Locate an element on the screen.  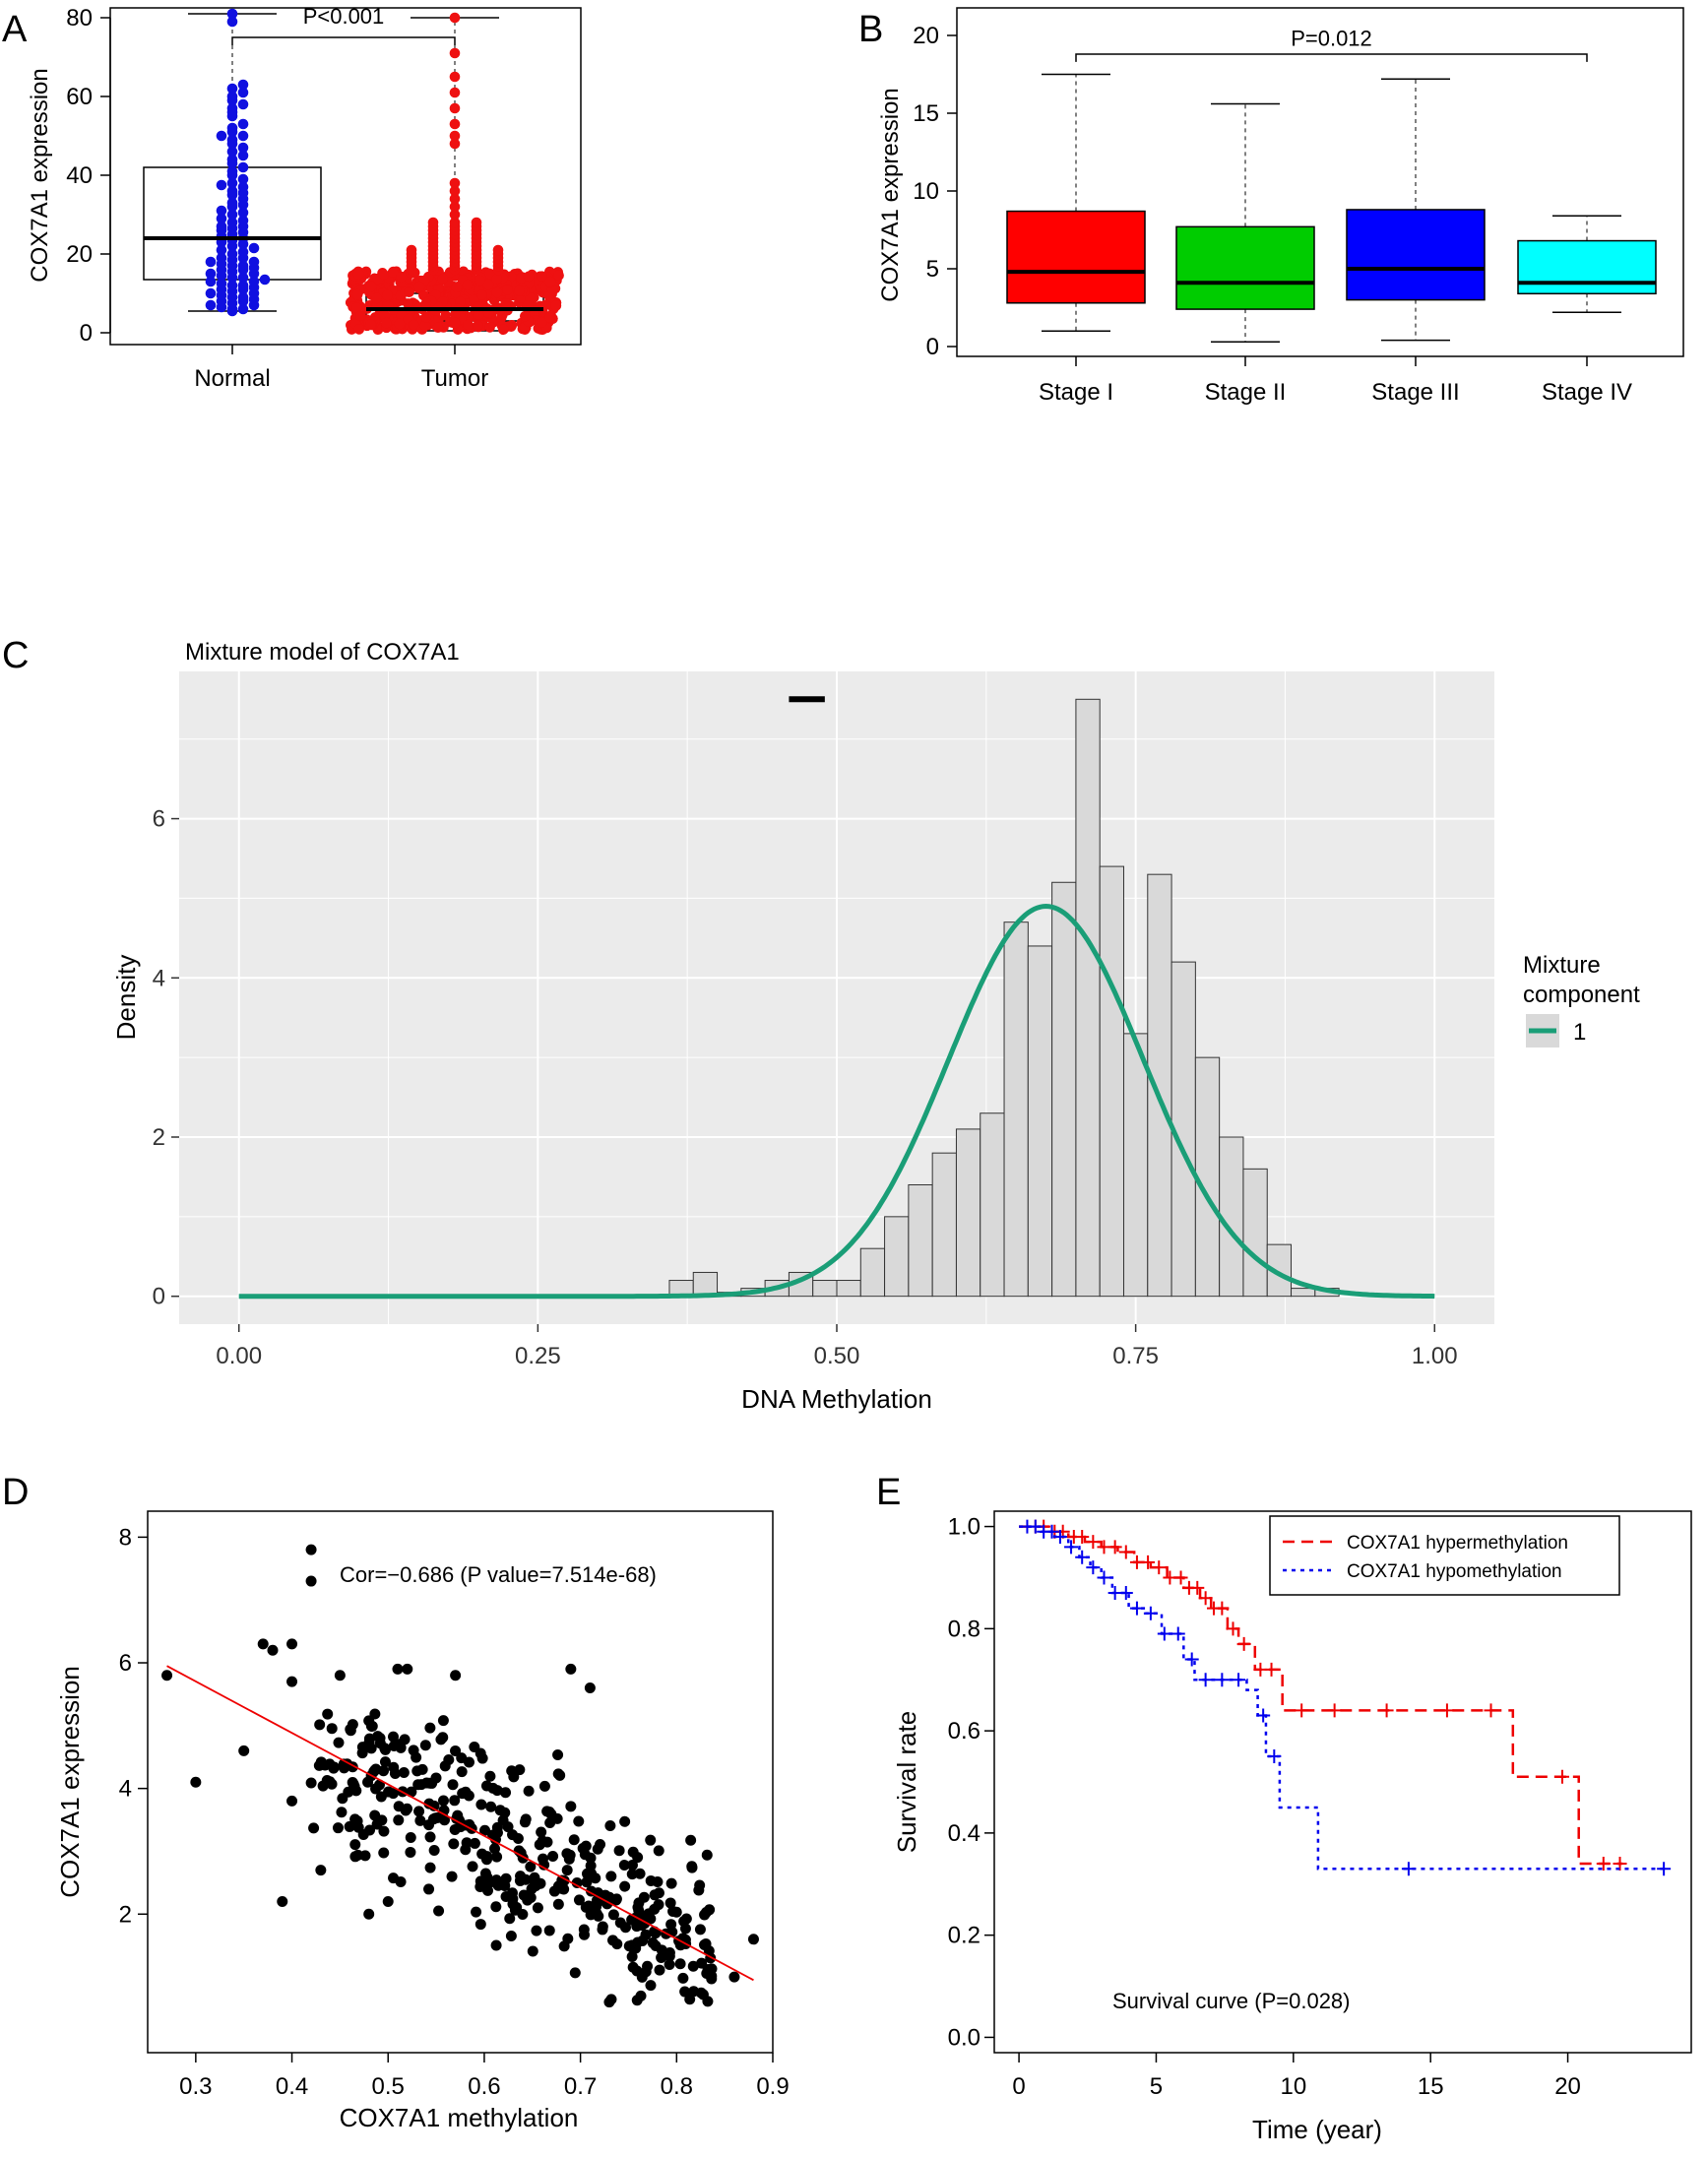
x-tick-label-e: 5 is located at coordinates (1156, 2086).